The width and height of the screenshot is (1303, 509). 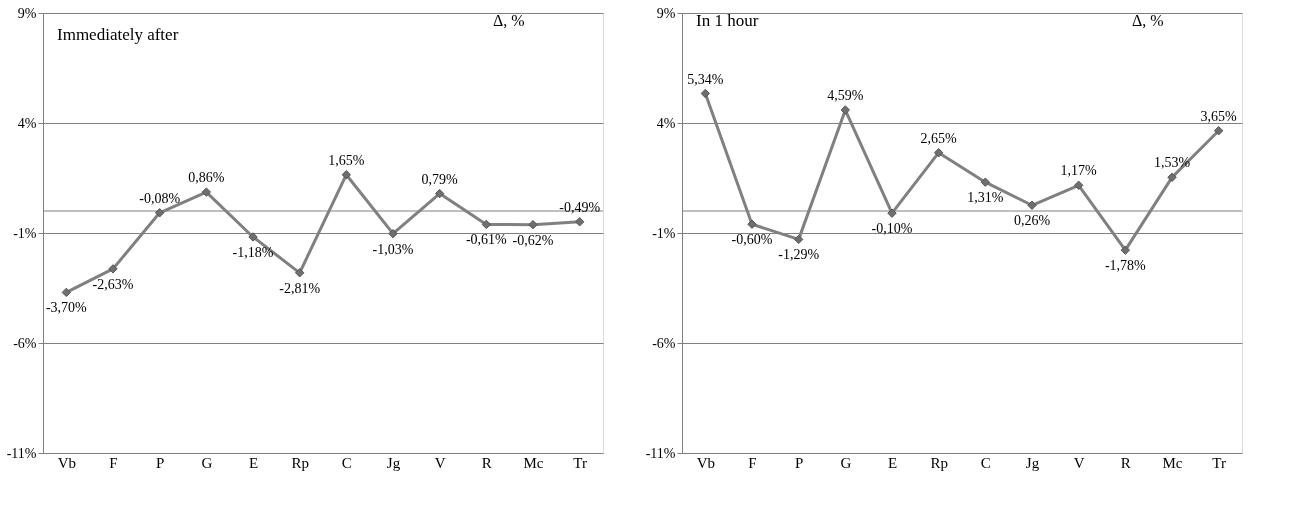 I want to click on data-label: -2,63%, so click(x=113, y=284).